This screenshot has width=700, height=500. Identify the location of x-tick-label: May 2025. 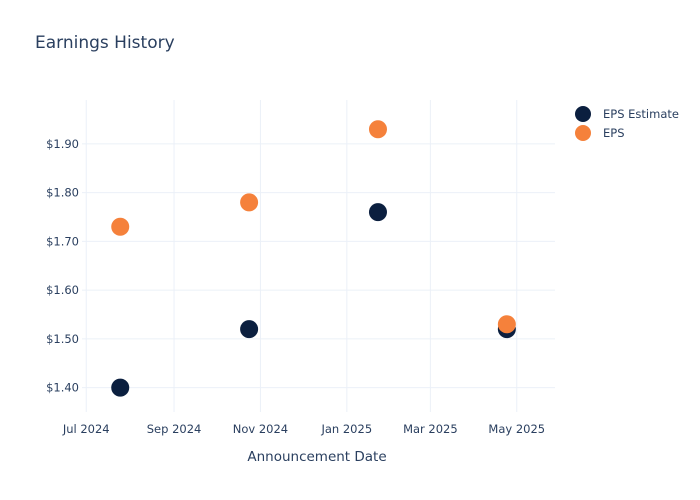
(516, 429).